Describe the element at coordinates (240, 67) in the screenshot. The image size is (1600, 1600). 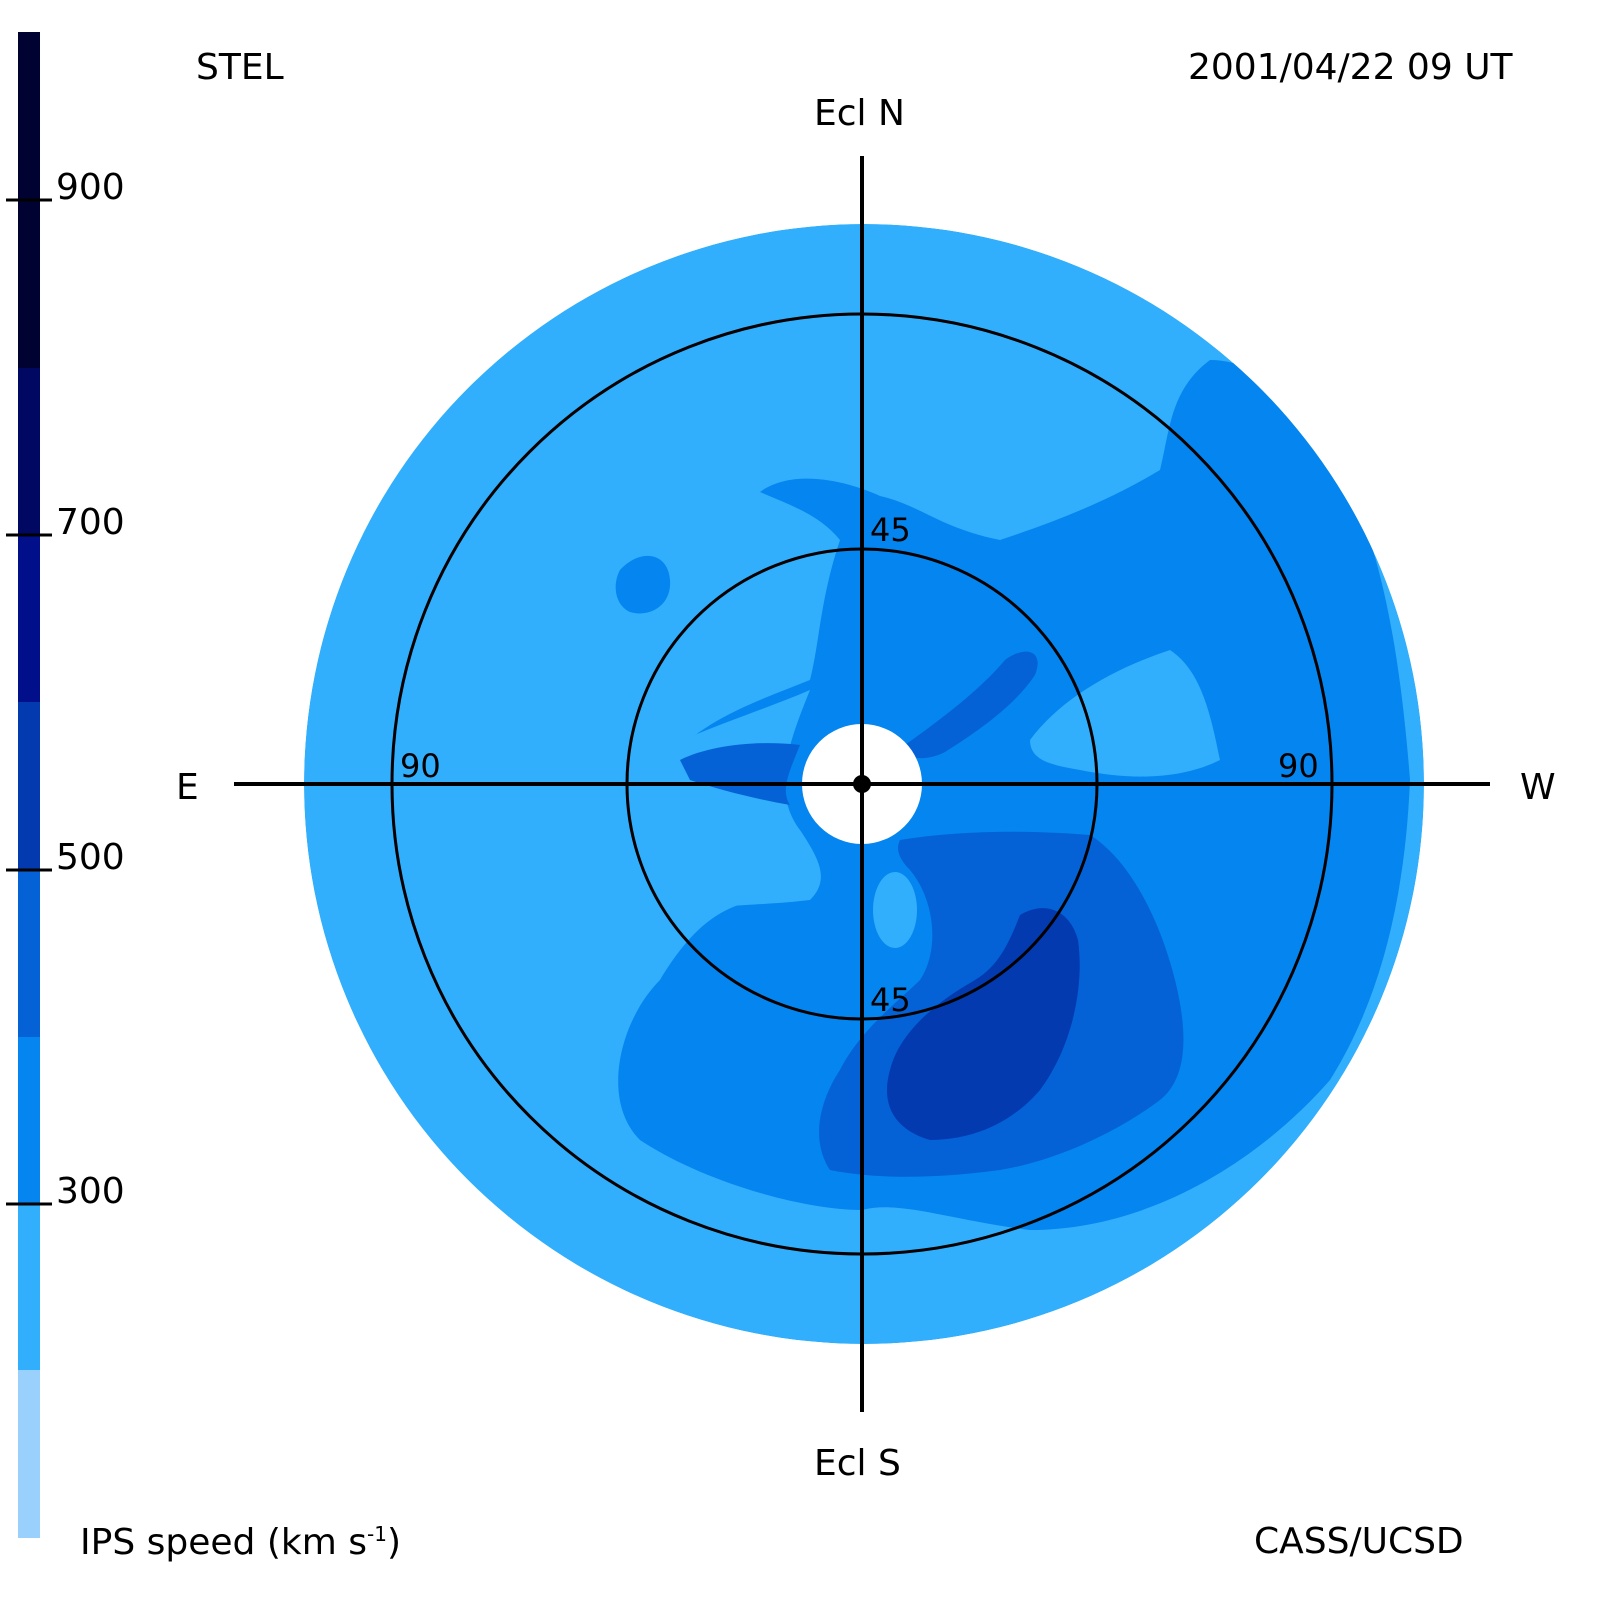
I see `station-label: STEL` at that location.